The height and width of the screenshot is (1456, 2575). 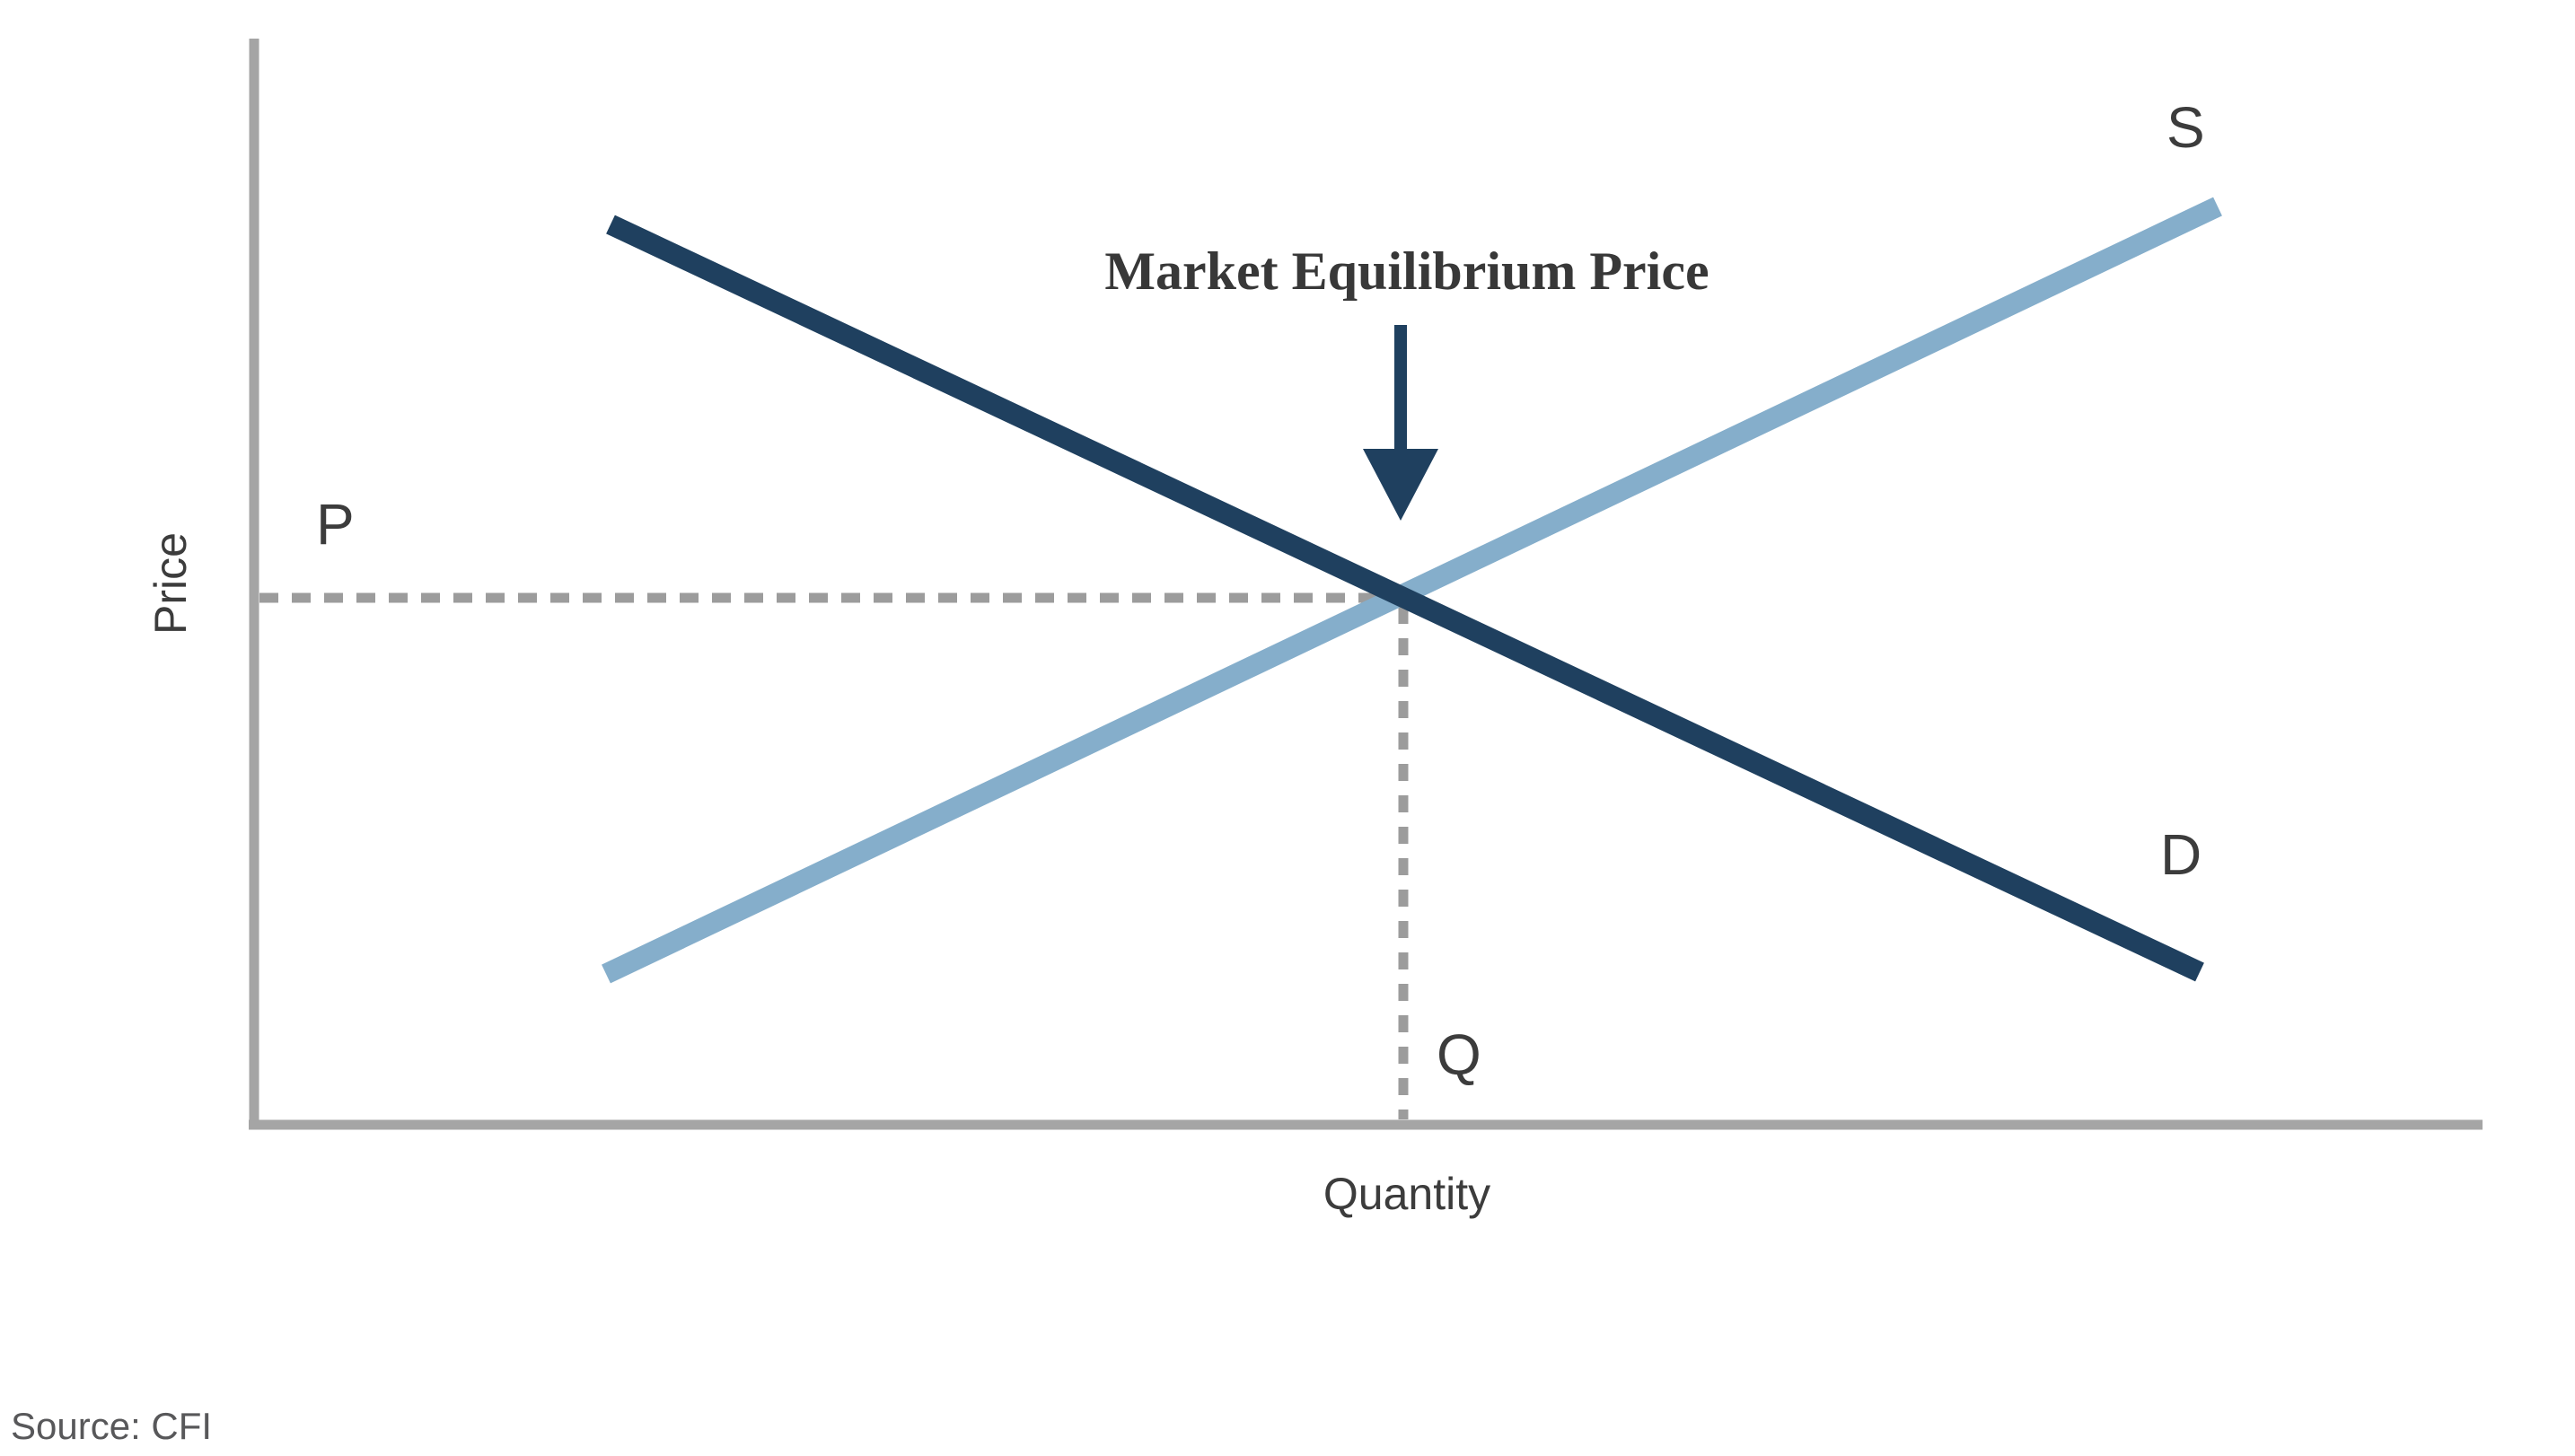 I want to click on supply-curve-label: S, so click(x=2185, y=128).